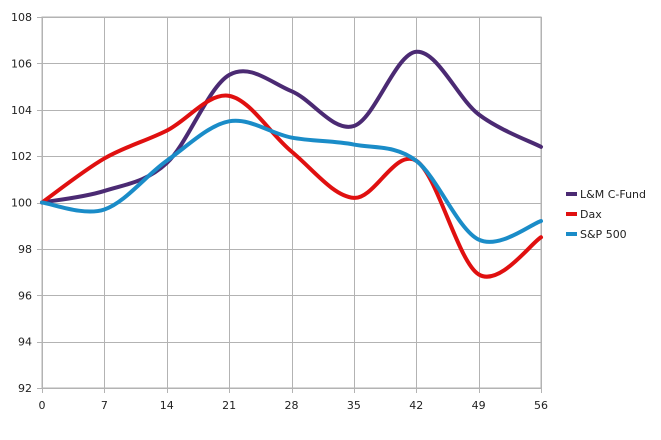 The height and width of the screenshot is (440, 661). Describe the element at coordinates (292, 405) in the screenshot. I see `x-tick-label: 28` at that location.